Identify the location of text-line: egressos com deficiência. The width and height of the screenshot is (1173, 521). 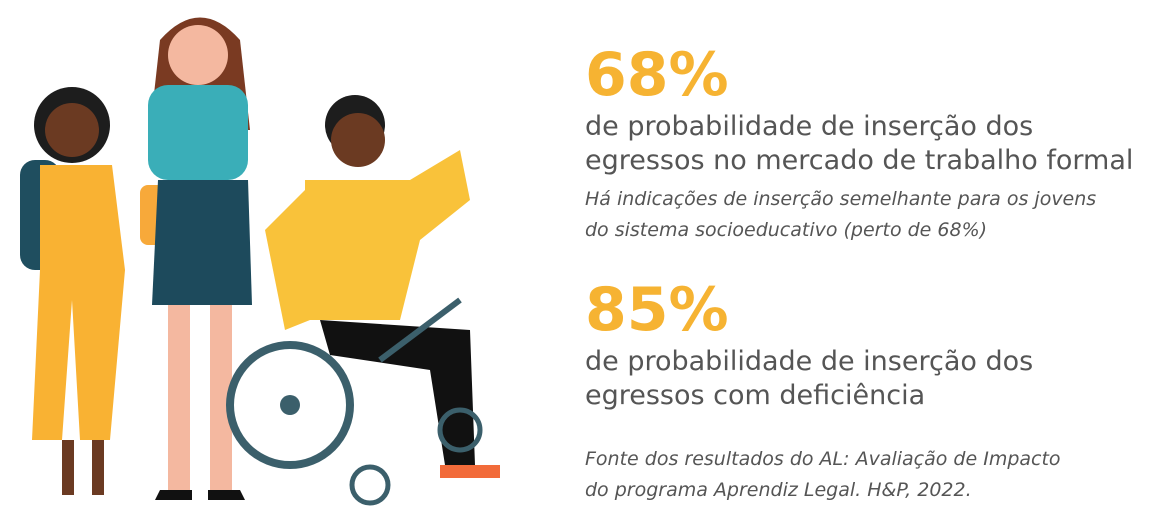
(755, 395).